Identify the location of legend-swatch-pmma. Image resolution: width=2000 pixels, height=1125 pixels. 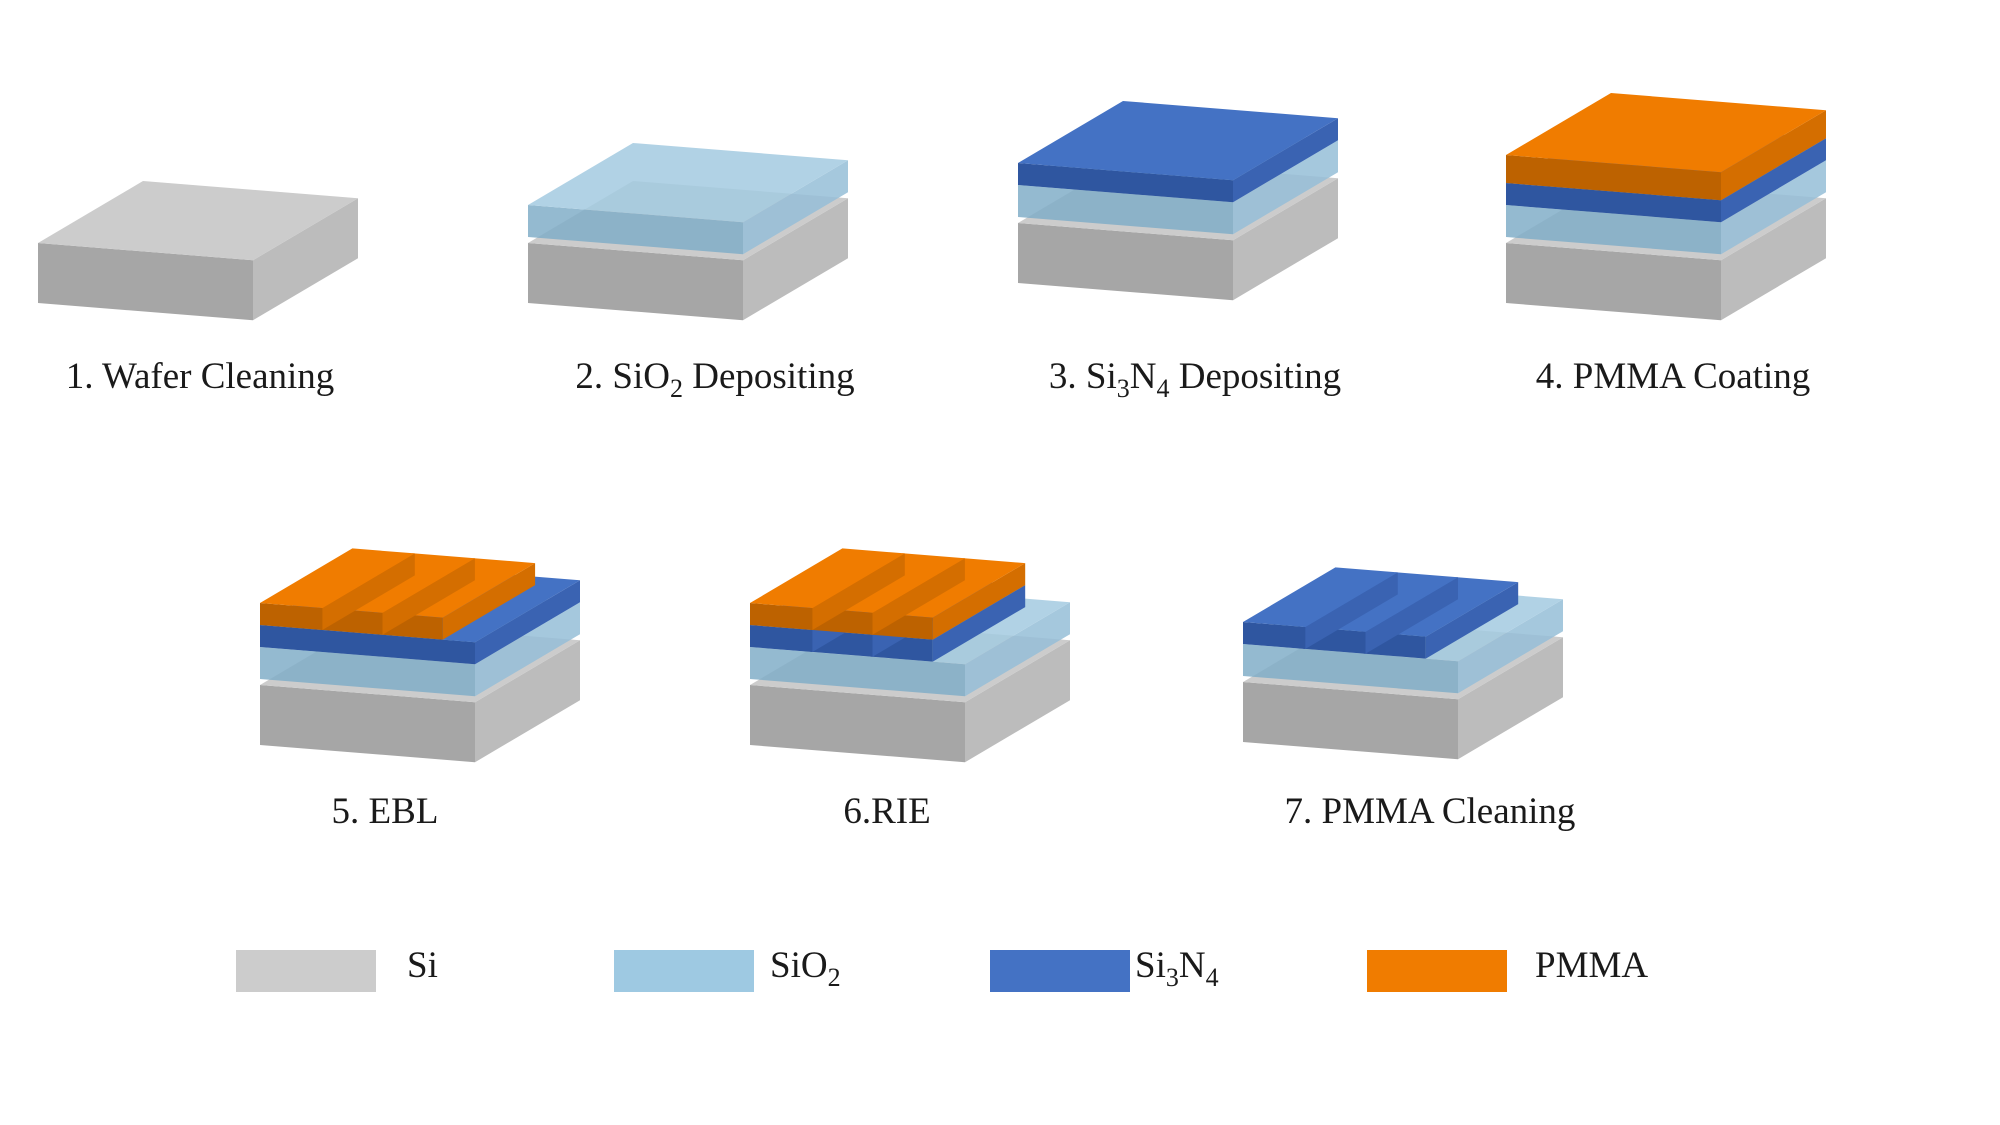
(1437, 971).